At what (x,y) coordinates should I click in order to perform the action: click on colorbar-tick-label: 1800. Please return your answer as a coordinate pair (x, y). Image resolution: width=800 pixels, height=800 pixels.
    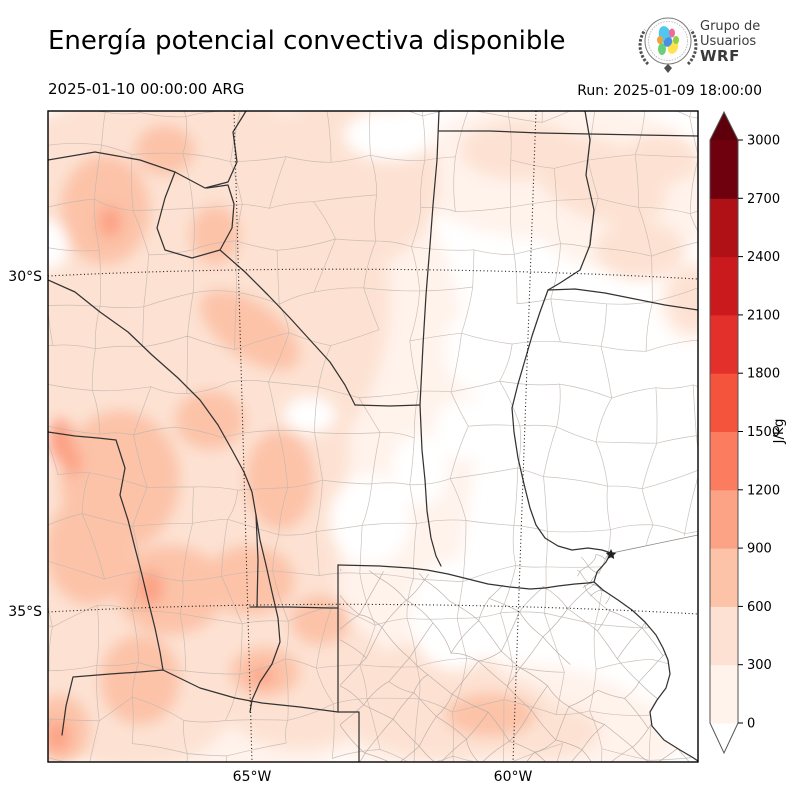
    Looking at the image, I should click on (763, 374).